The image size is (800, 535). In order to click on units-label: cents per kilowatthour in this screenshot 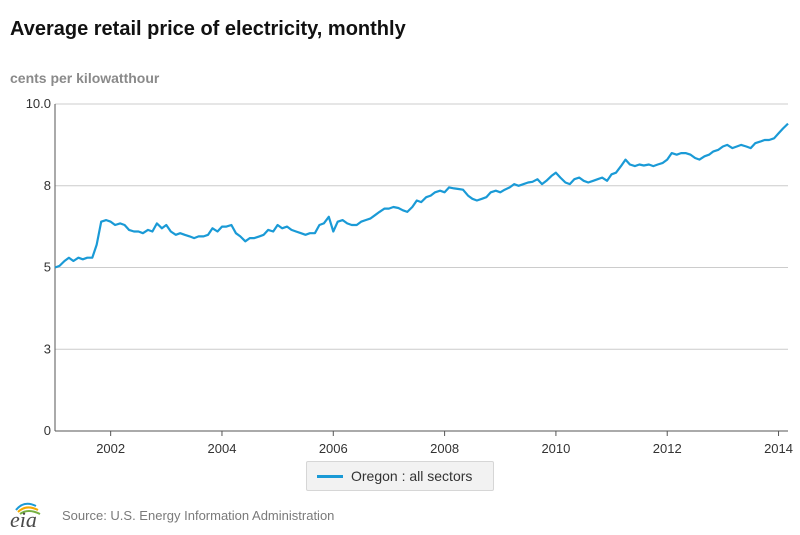, I will do `click(85, 78)`.